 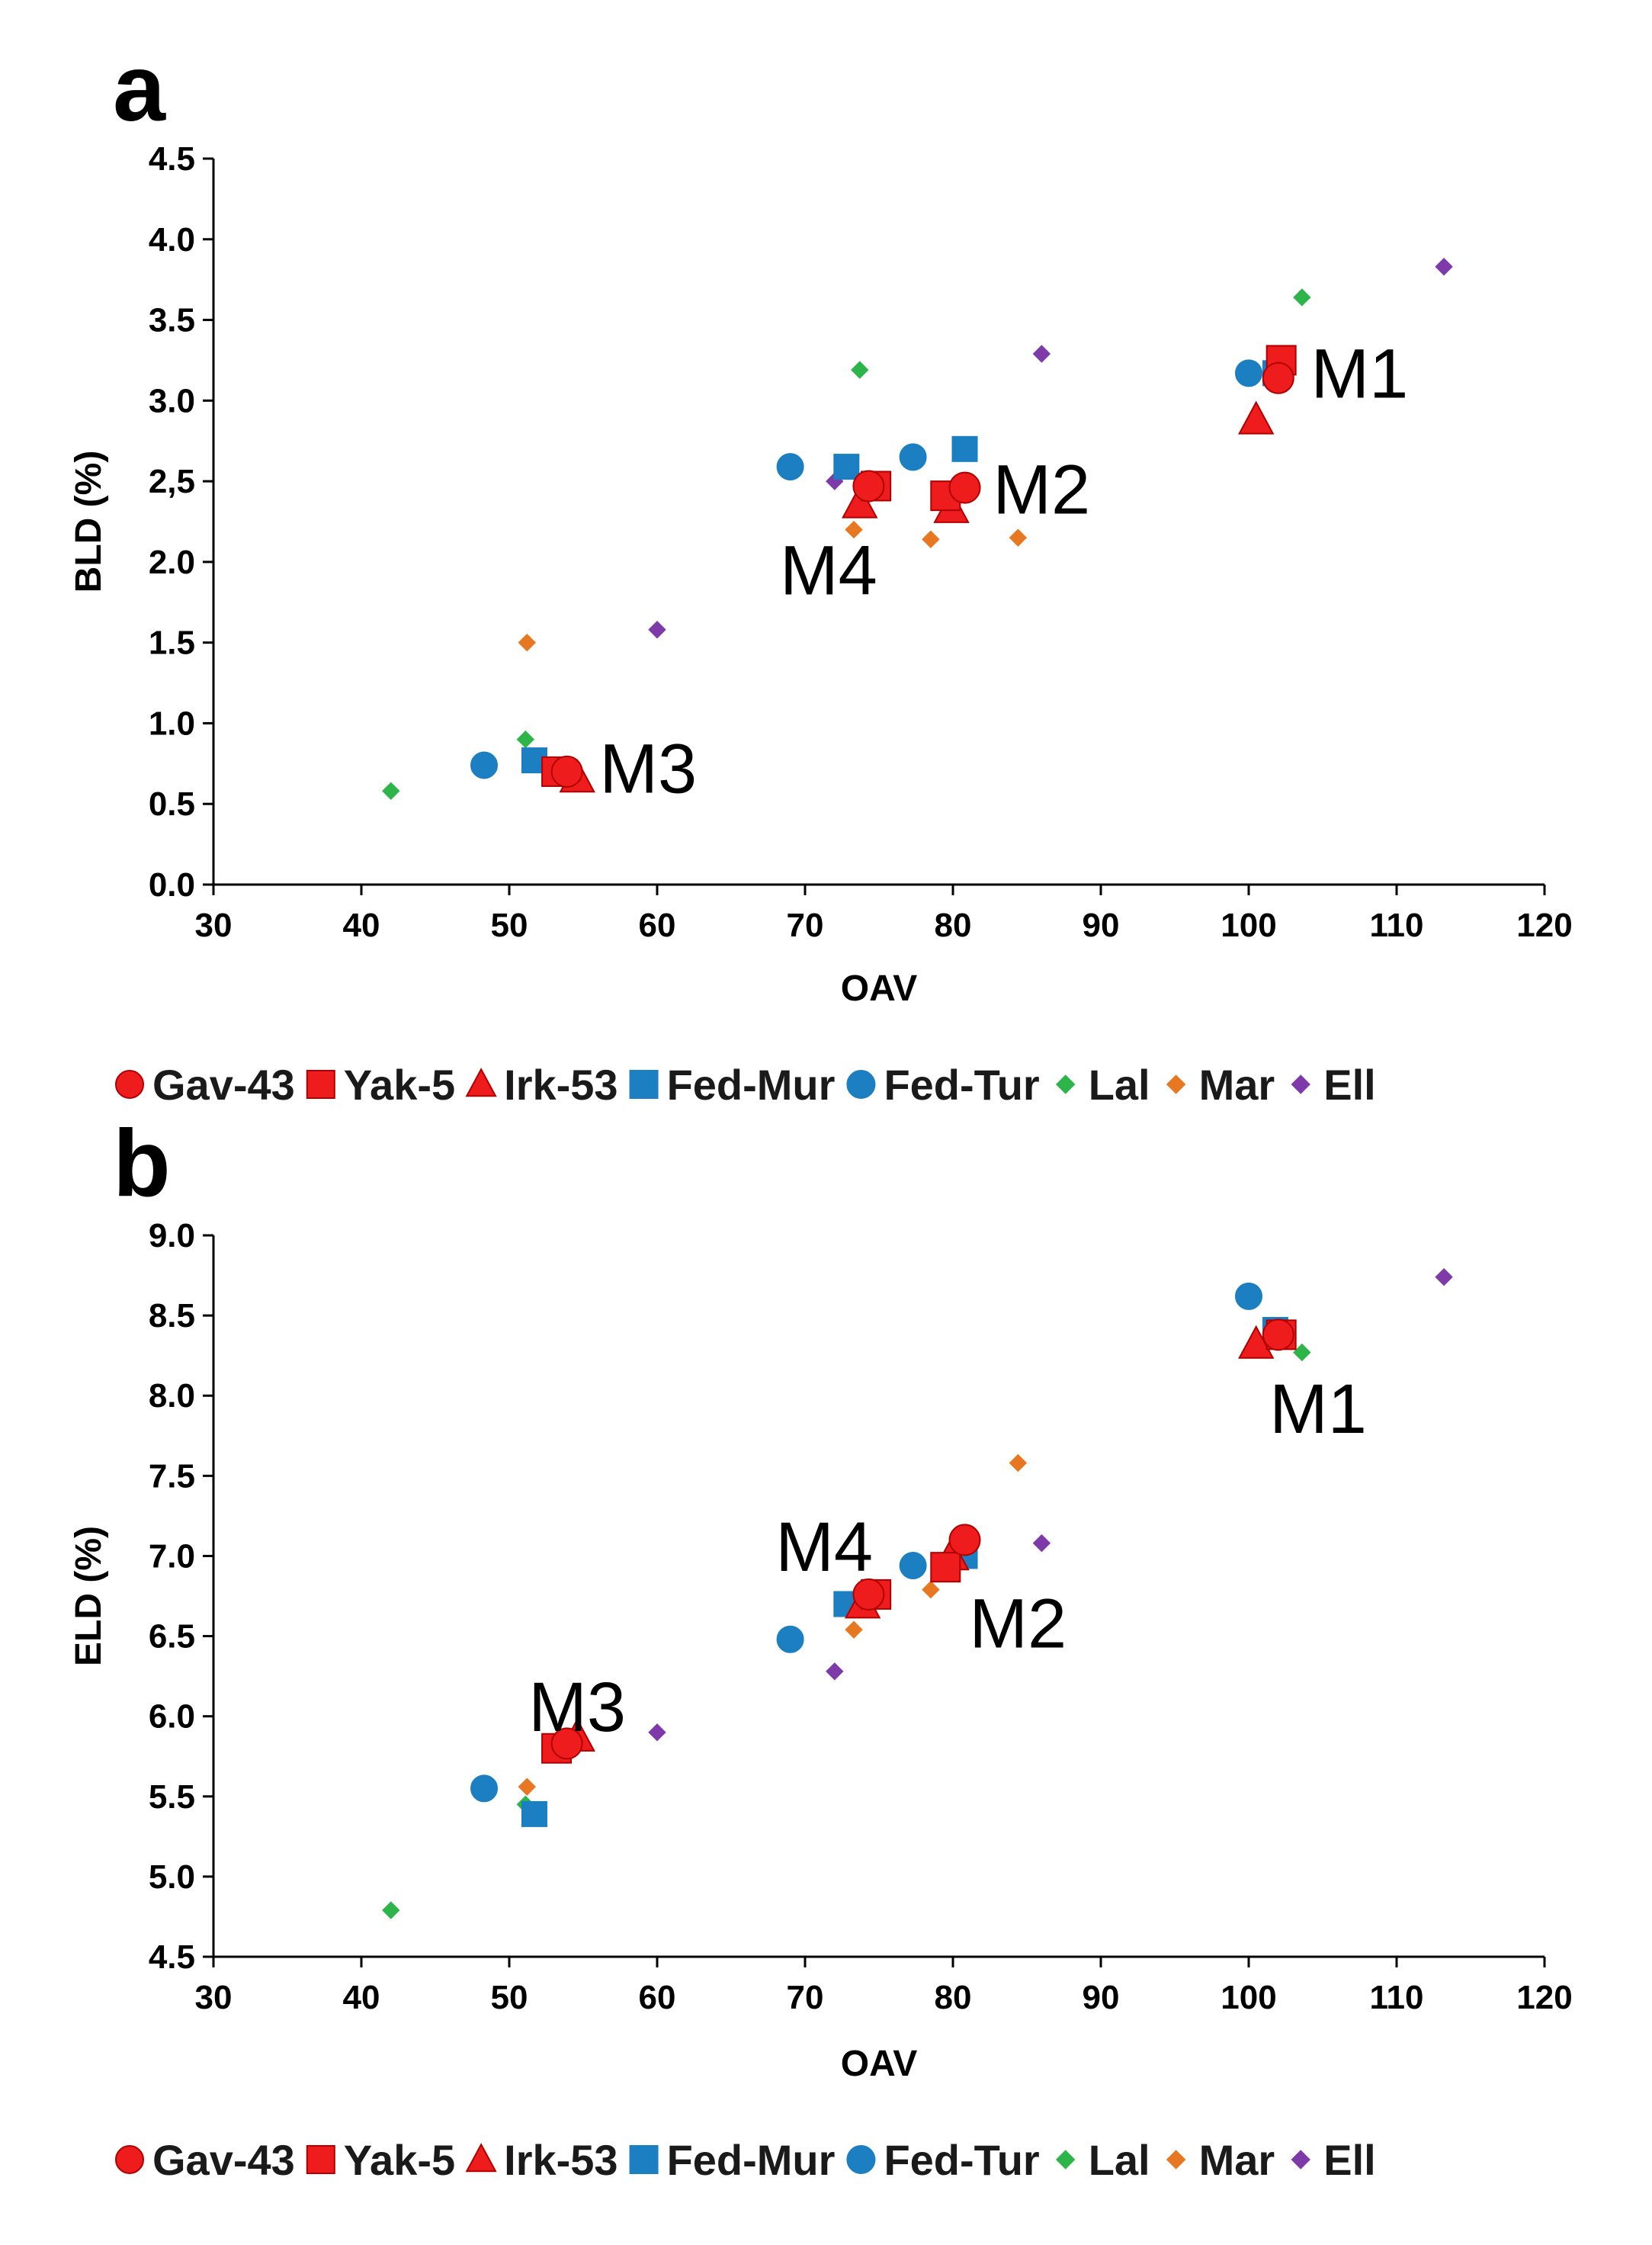 I want to click on panel-b-annotation-m4: M4, so click(x=824, y=1547).